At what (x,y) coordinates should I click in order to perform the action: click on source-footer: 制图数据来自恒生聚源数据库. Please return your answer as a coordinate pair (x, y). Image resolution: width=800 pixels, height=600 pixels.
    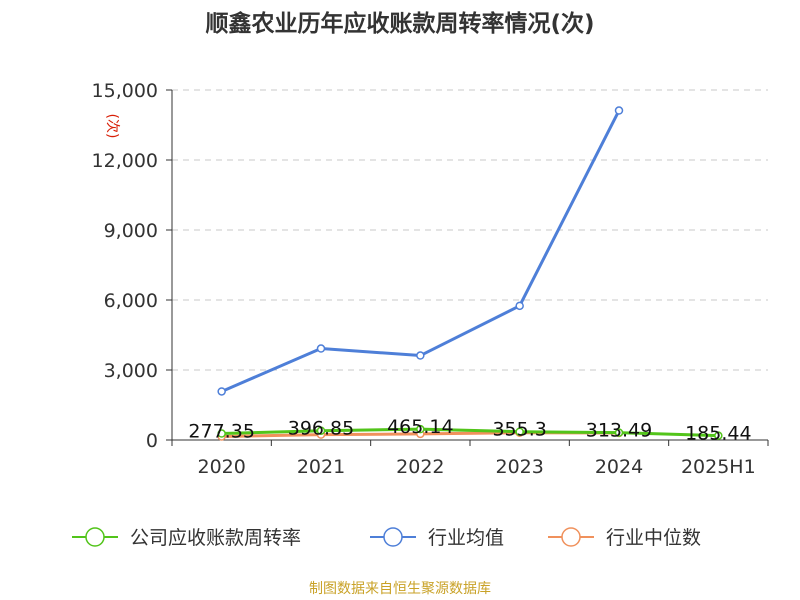
    Looking at the image, I should click on (400, 589).